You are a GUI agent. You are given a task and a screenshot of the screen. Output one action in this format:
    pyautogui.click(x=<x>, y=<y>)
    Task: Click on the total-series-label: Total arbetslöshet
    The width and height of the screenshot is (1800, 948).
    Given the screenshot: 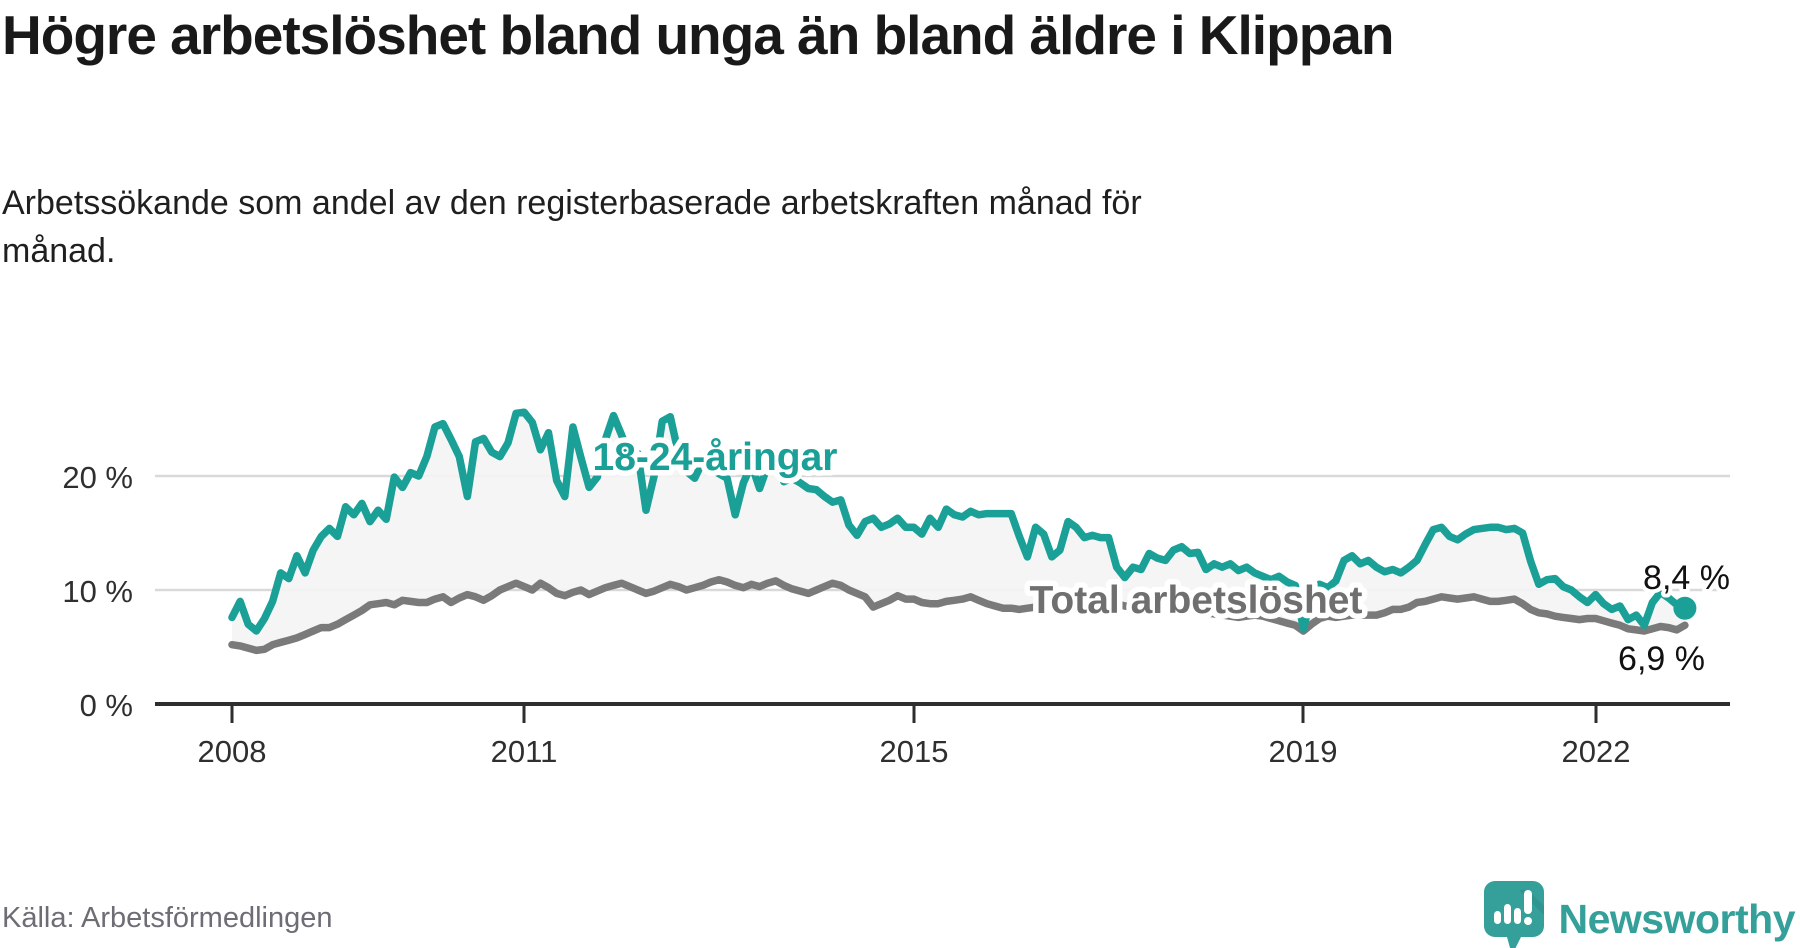 What is the action you would take?
    pyautogui.click(x=1195, y=600)
    